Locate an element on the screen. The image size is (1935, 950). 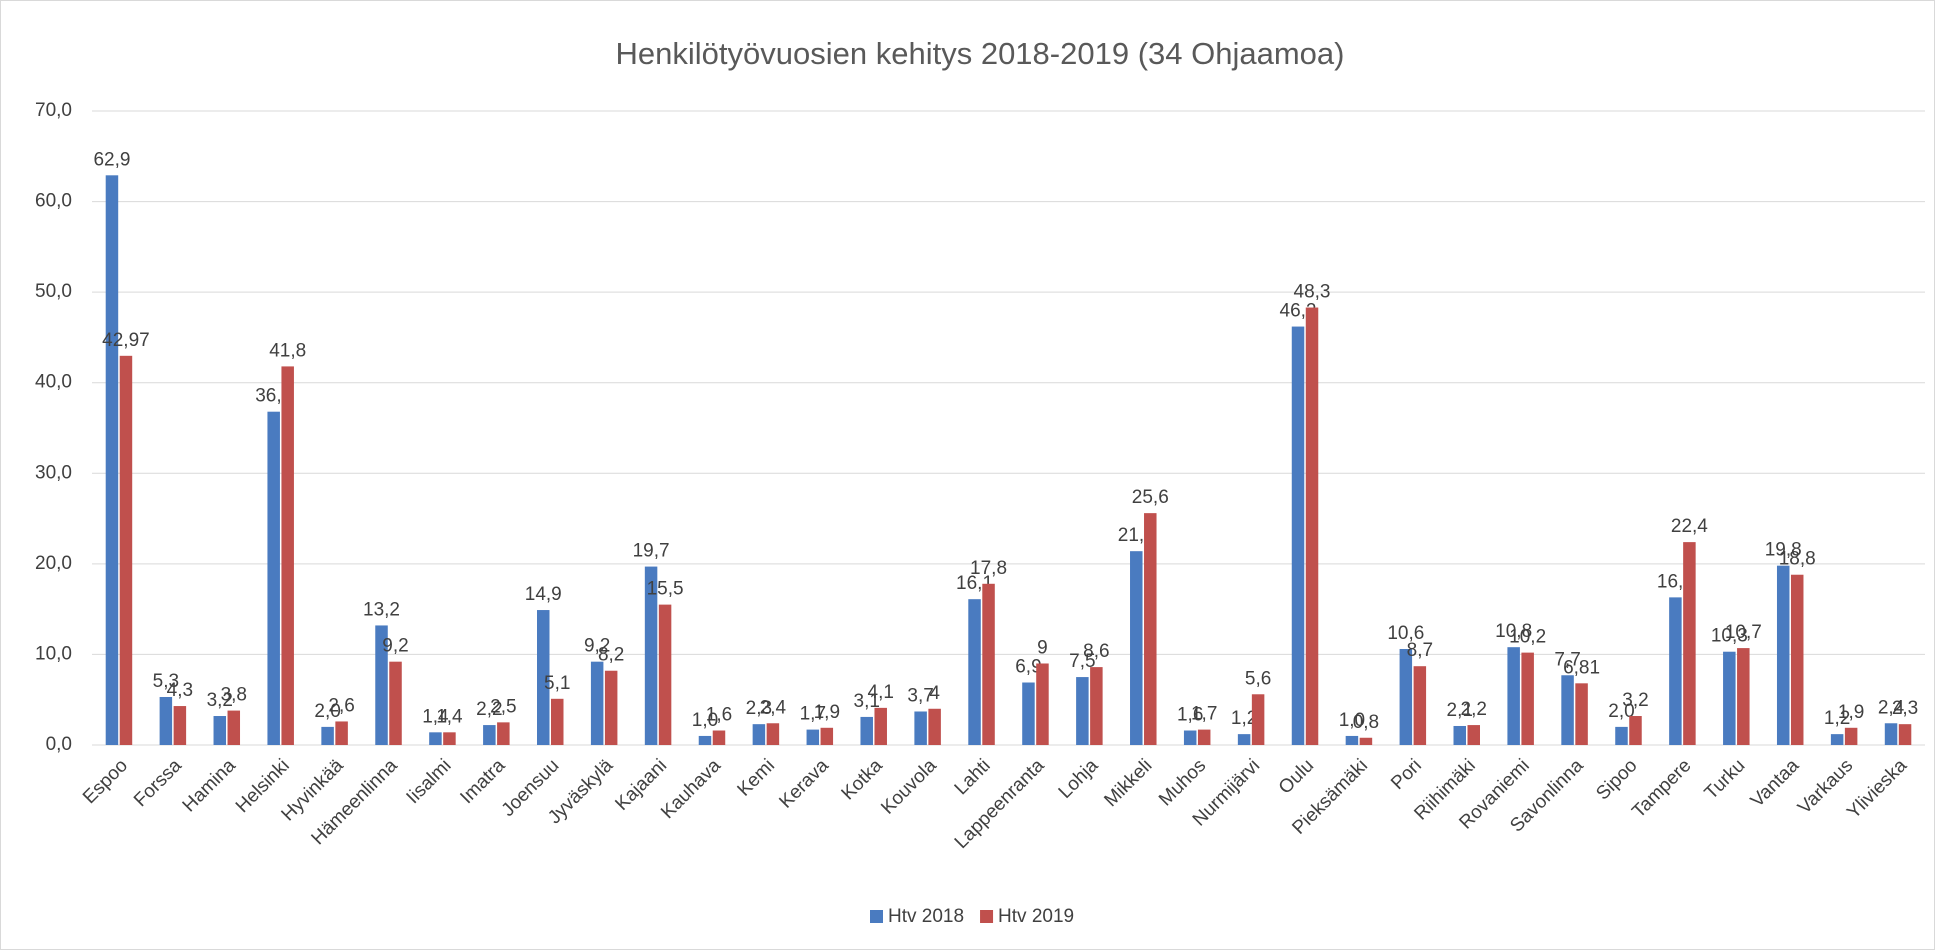
data-label: 7,7 is located at coordinates (1567, 659).